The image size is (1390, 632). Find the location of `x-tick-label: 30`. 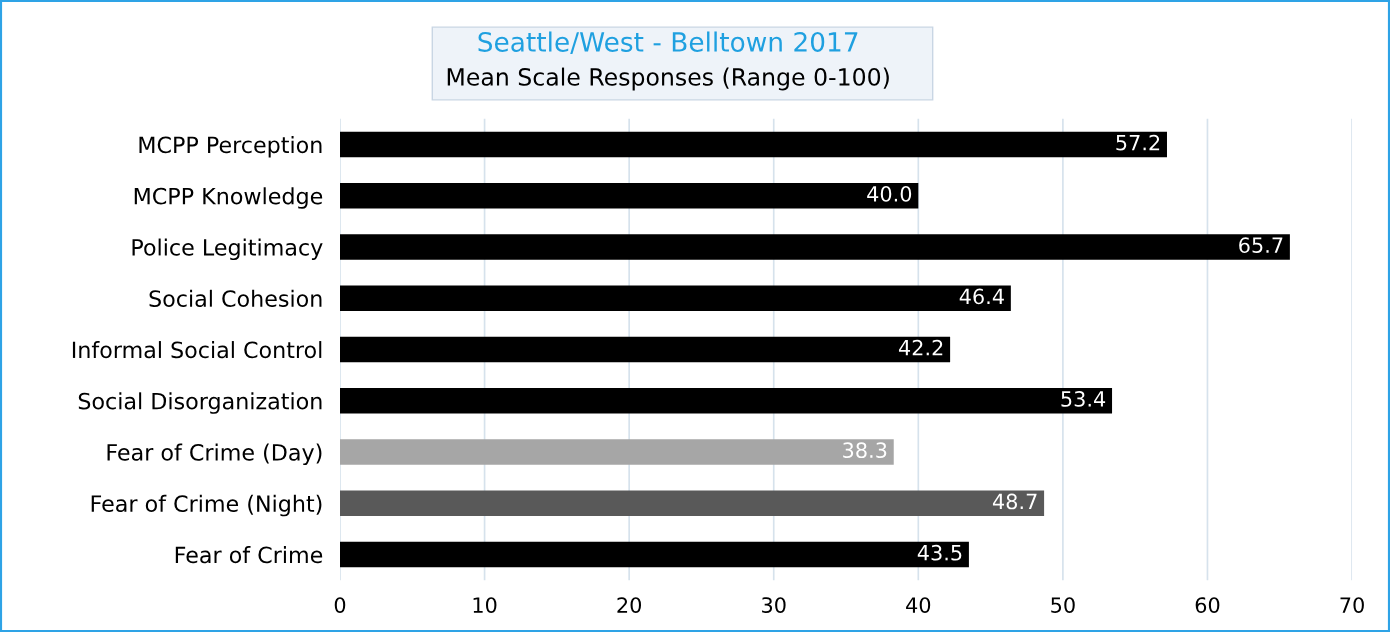

x-tick-label: 30 is located at coordinates (774, 605).